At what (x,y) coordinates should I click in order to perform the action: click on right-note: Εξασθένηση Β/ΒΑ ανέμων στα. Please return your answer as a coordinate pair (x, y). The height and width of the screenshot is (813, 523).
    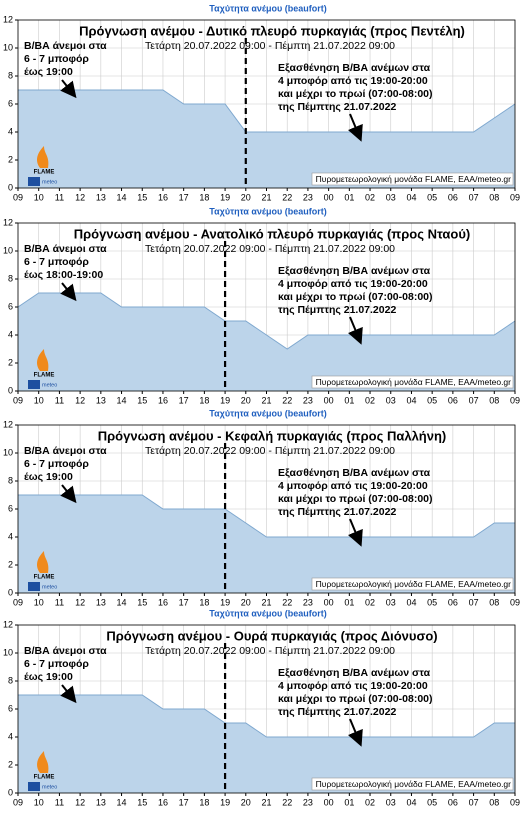
    Looking at the image, I should click on (354, 673).